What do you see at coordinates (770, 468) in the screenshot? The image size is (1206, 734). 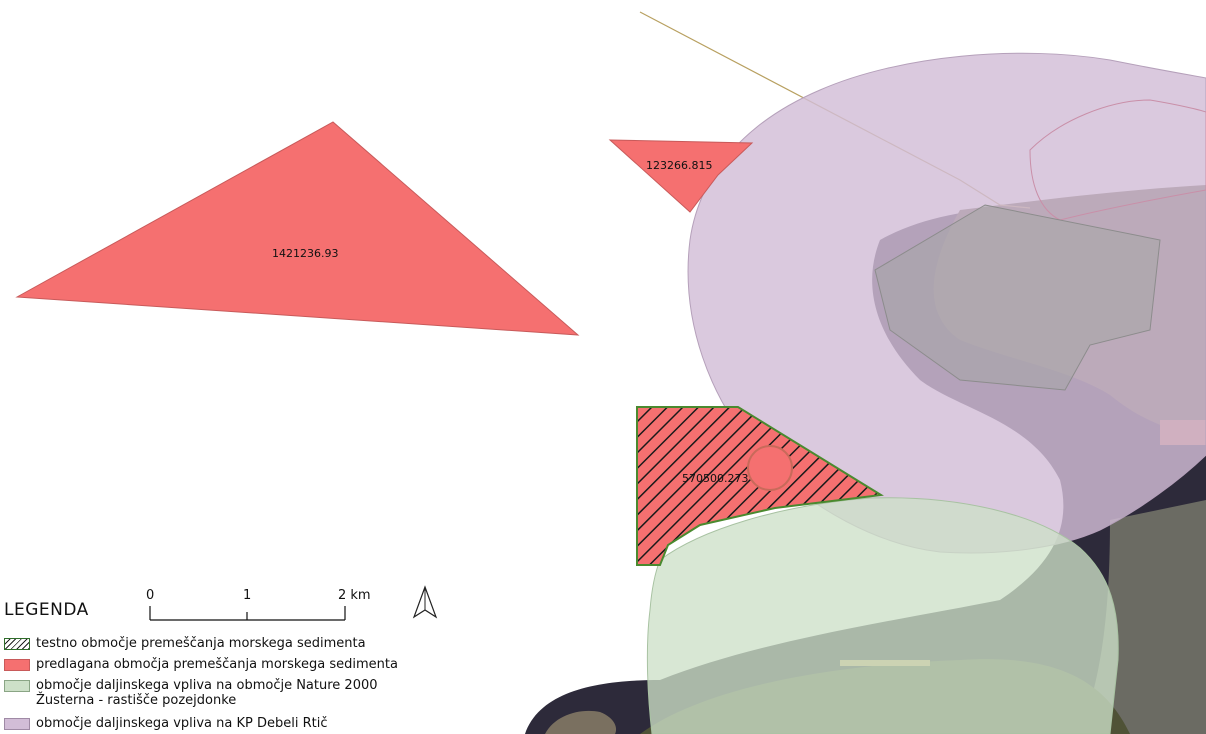 I see `test-area-circle` at bounding box center [770, 468].